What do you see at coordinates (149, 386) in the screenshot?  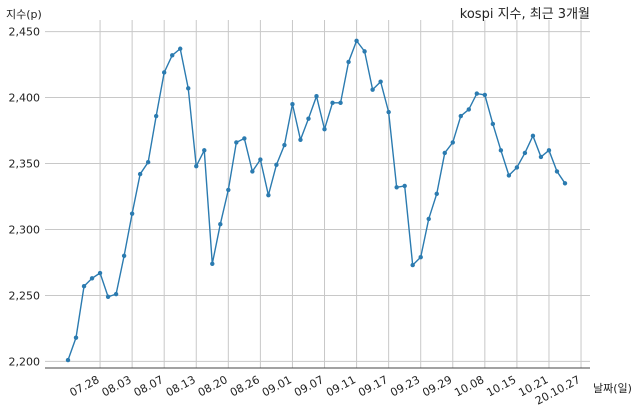 I see `x-tick-label: 08.07` at bounding box center [149, 386].